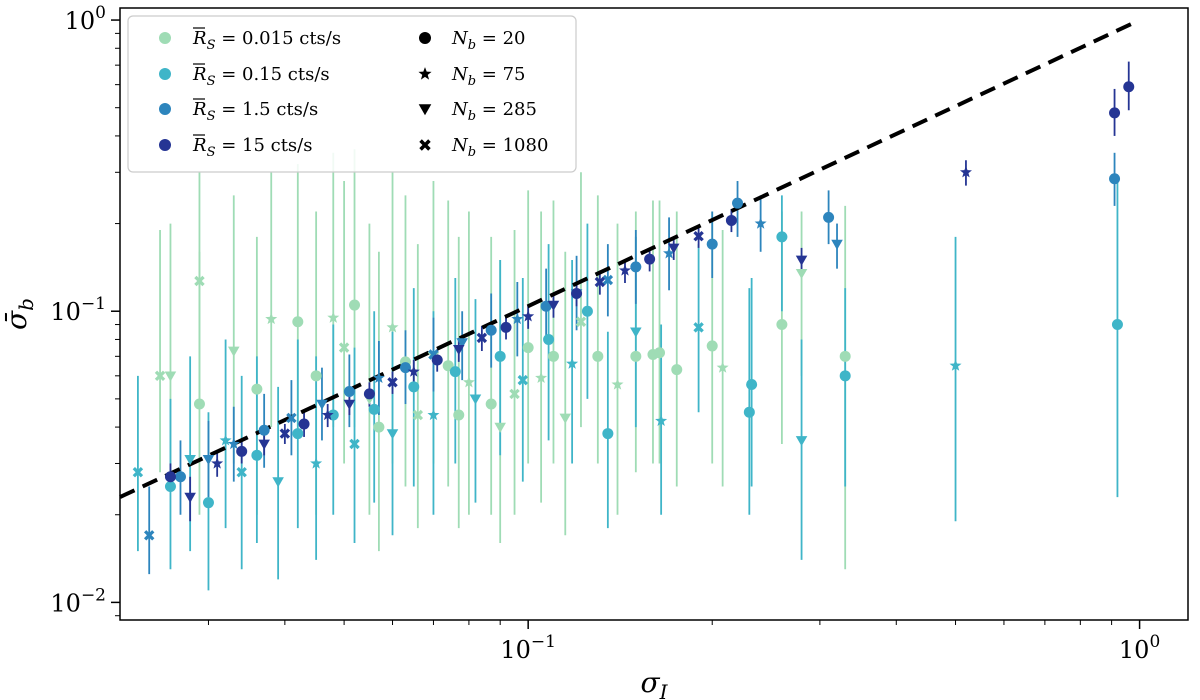 The width and height of the screenshot is (1200, 700). What do you see at coordinates (488, 40) in the screenshot?
I see `legend-label: Nb = 20` at bounding box center [488, 40].